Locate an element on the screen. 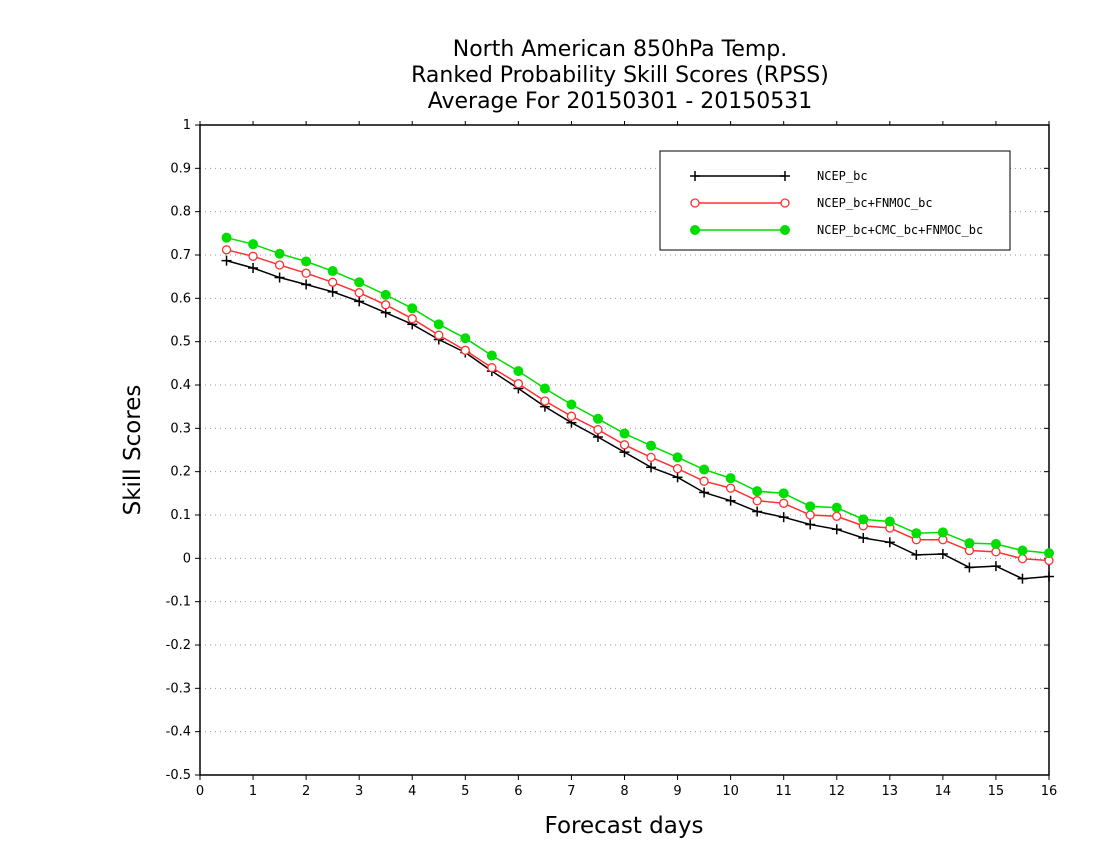 This screenshot has height=850, width=1100. legend-box is located at coordinates (835, 200).